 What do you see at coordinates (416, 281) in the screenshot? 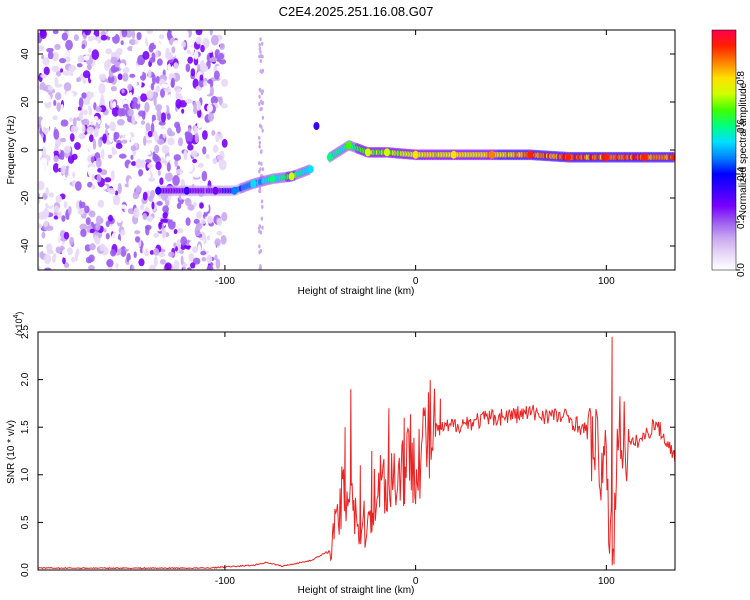
I see `x-tick-label: 0` at bounding box center [416, 281].